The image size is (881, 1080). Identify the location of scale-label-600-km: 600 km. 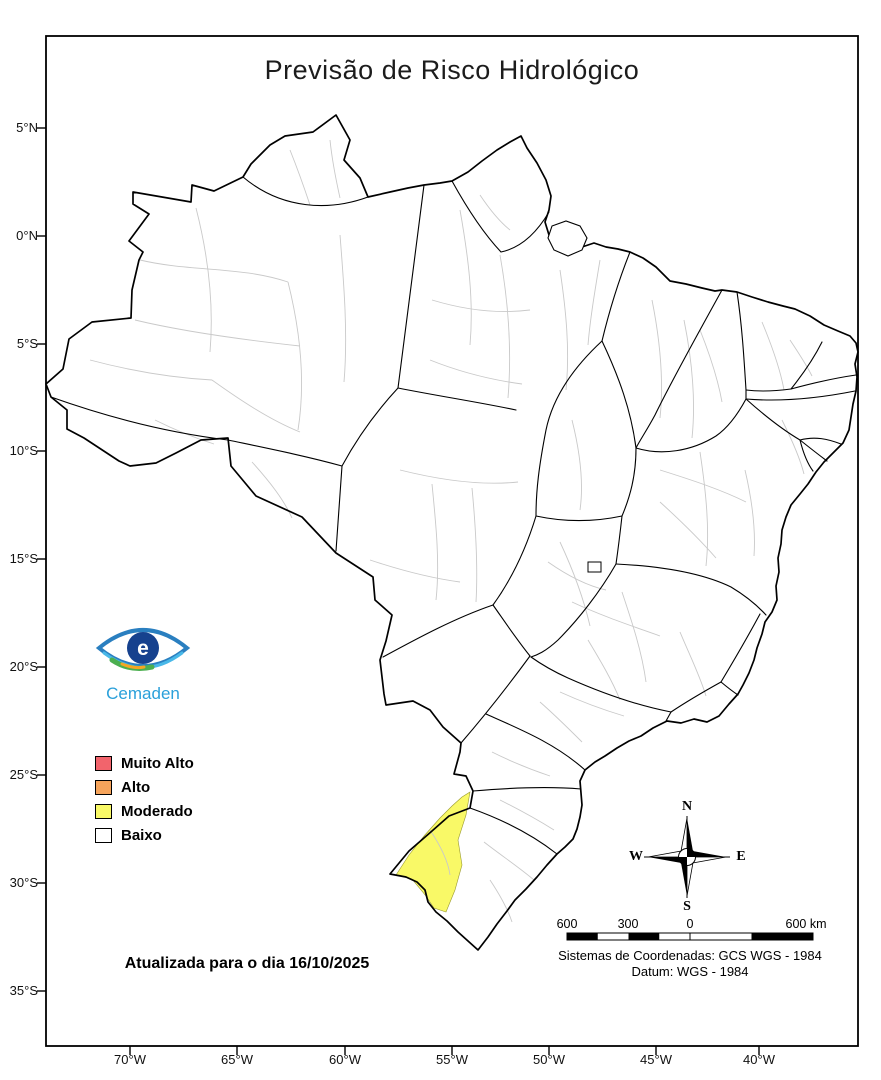
(806, 924).